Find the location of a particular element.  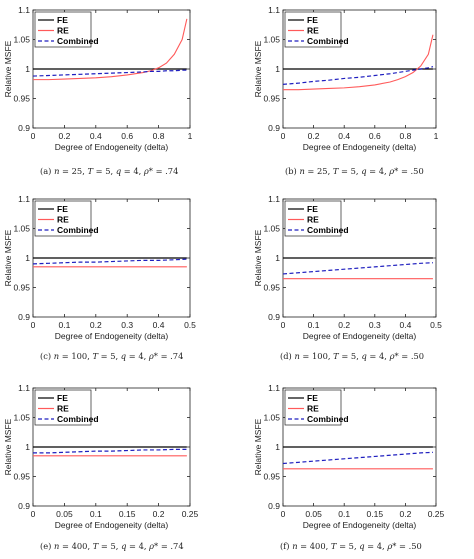

caption-c-rho: .74 is located at coordinates (177, 356).